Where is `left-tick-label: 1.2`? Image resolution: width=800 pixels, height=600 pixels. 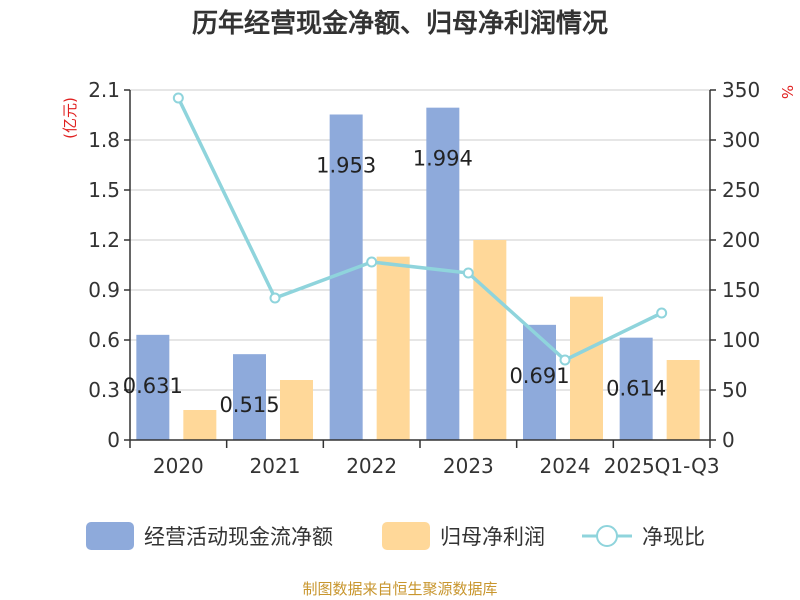
left-tick-label: 1.2 is located at coordinates (104, 240).